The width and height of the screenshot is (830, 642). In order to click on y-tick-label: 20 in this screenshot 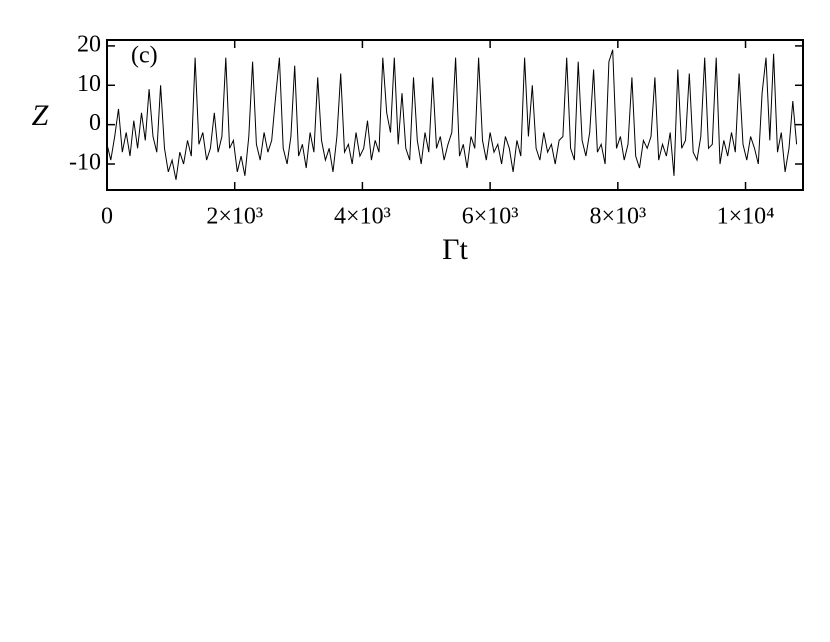, I will do `click(89, 44)`.